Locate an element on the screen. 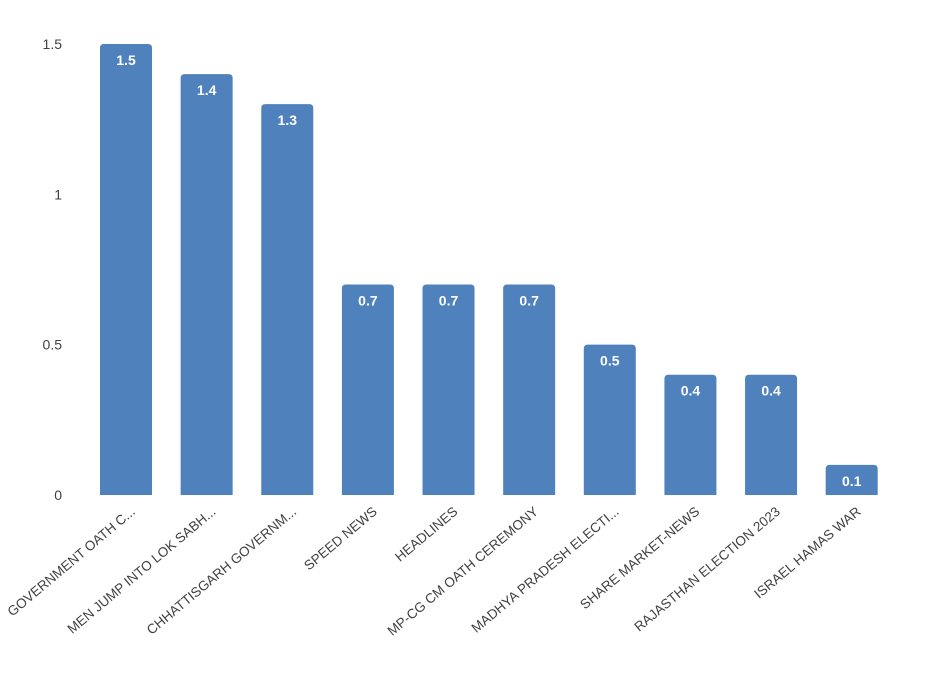 Image resolution: width=941 pixels, height=697 pixels. value-label: 1.3 is located at coordinates (288, 120).